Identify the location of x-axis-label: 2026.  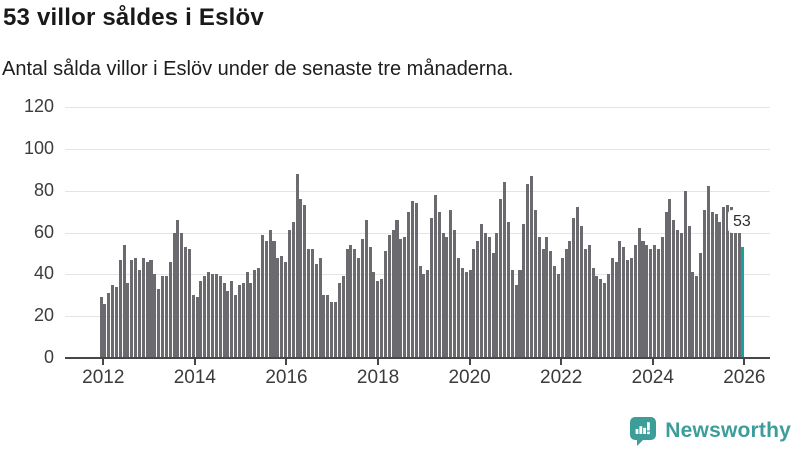
(744, 377).